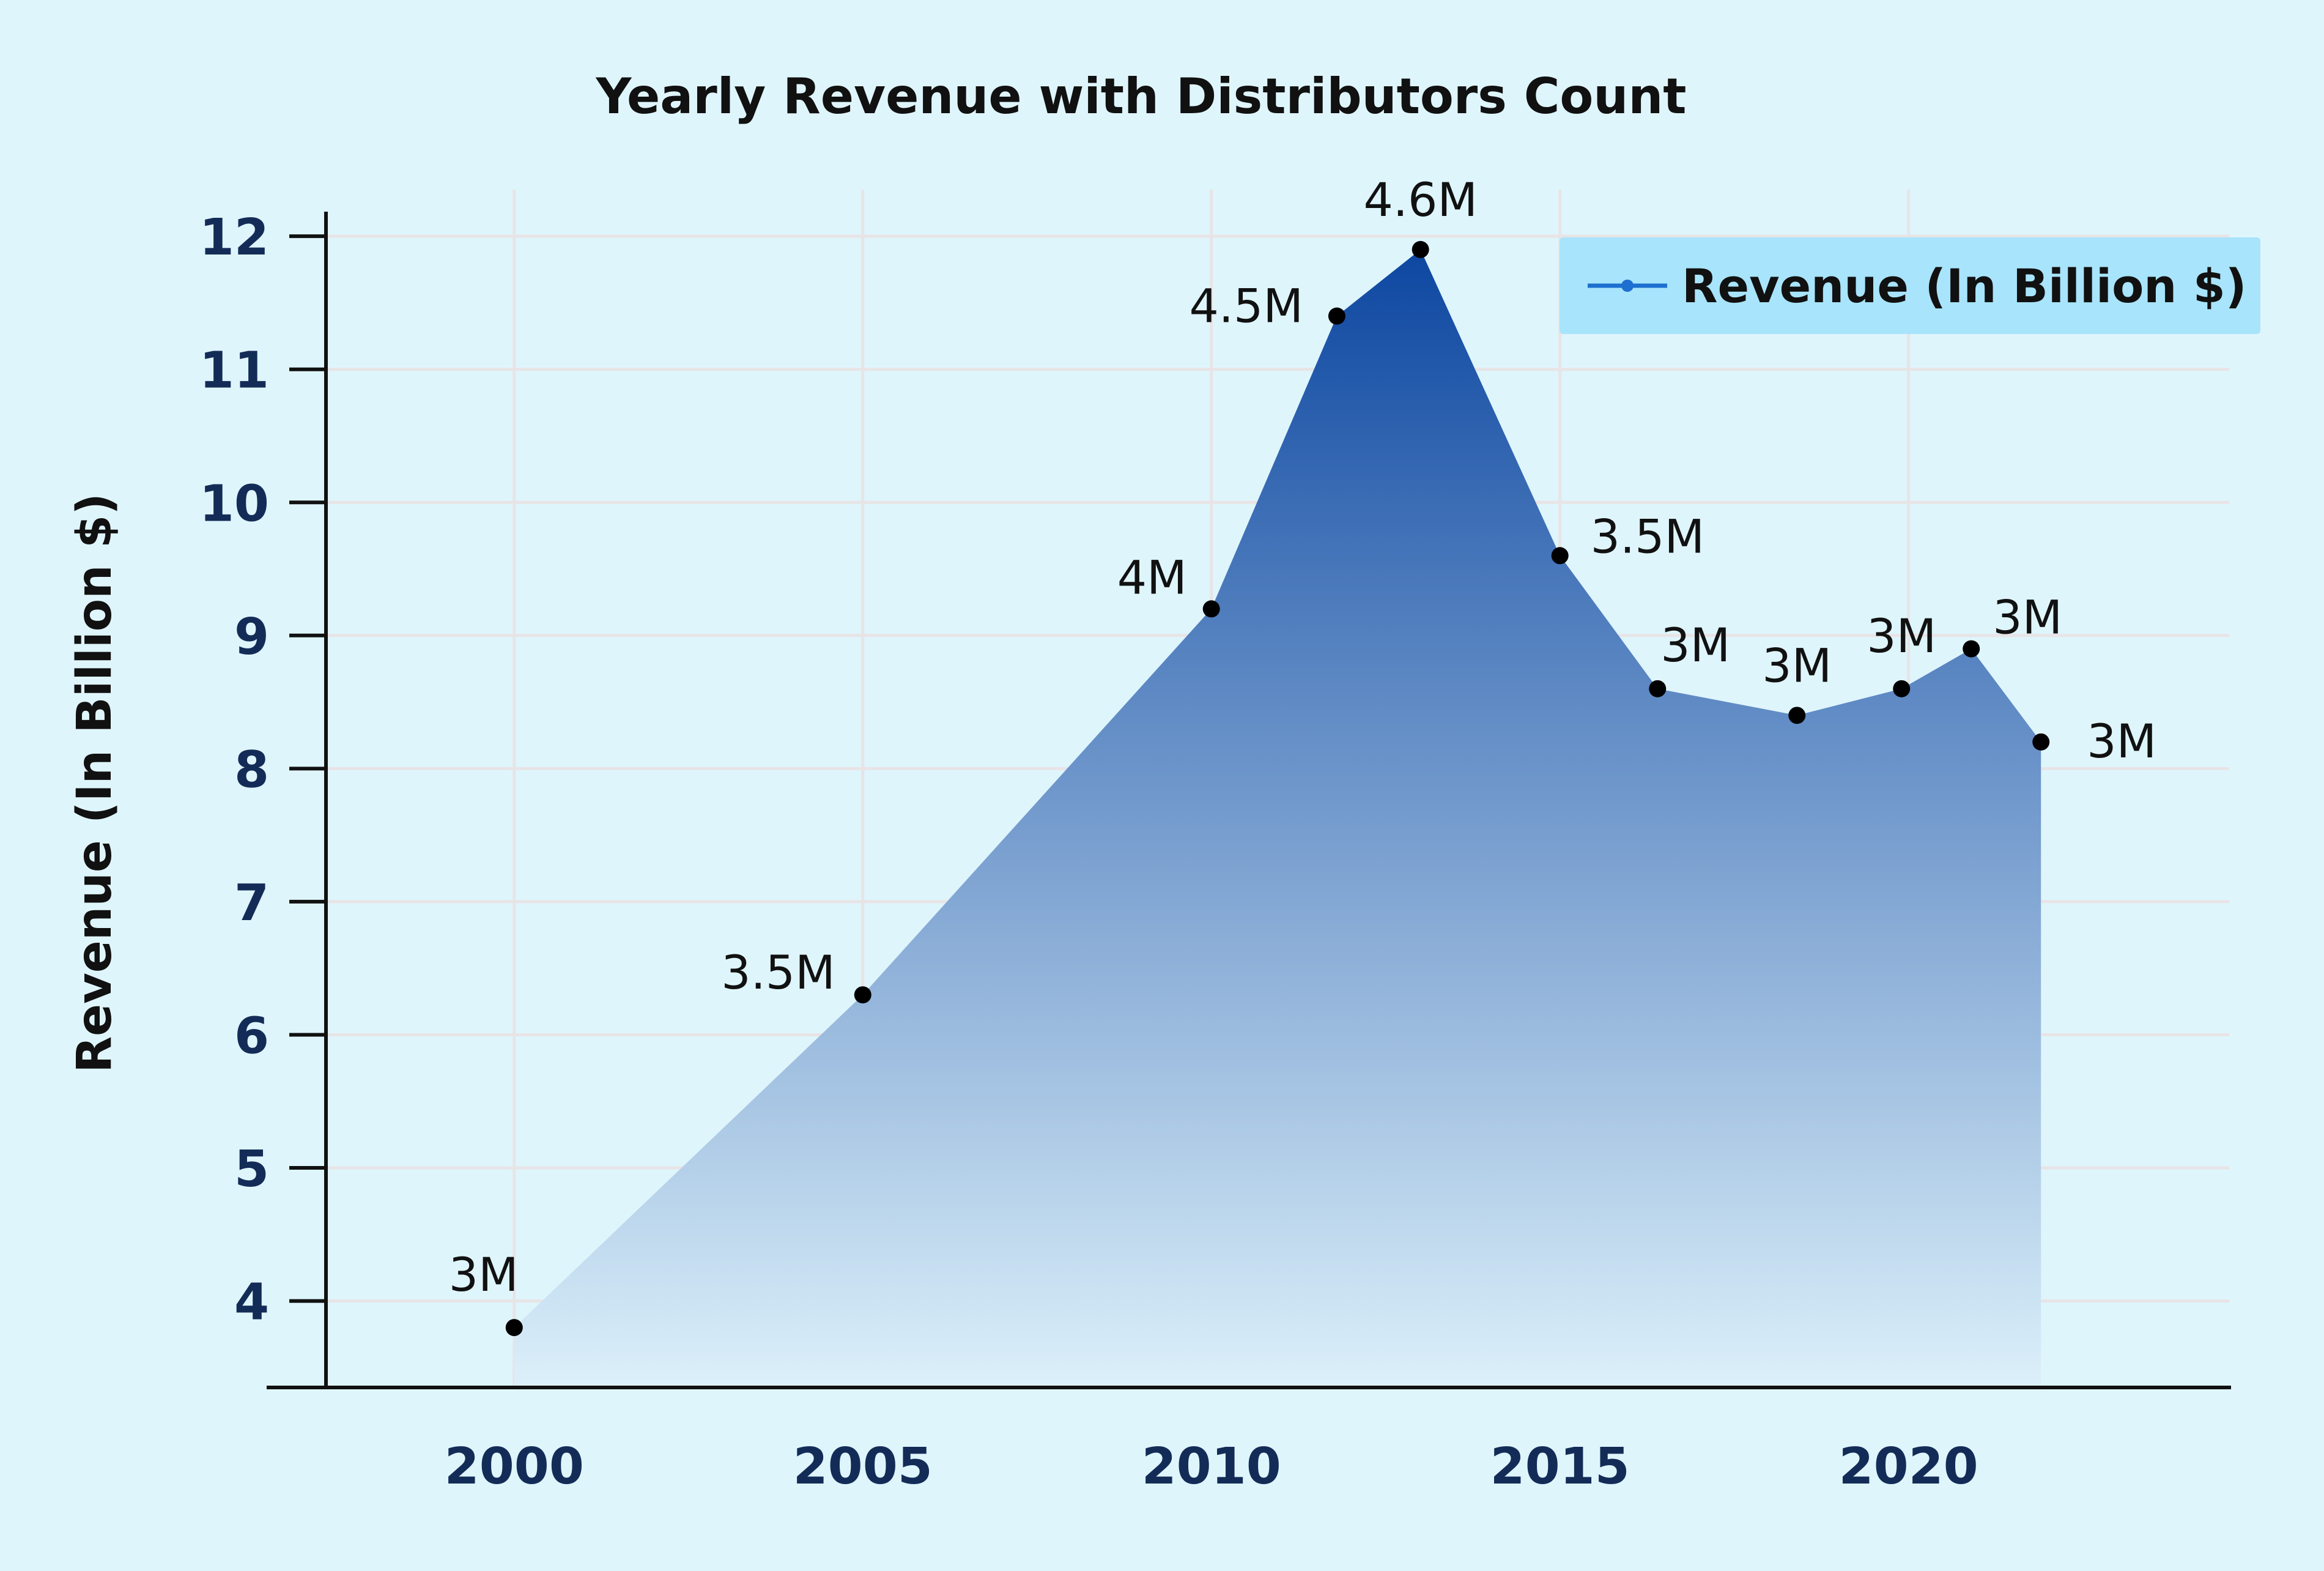  Describe the element at coordinates (1152, 577) in the screenshot. I see `data-label: 4M` at that location.